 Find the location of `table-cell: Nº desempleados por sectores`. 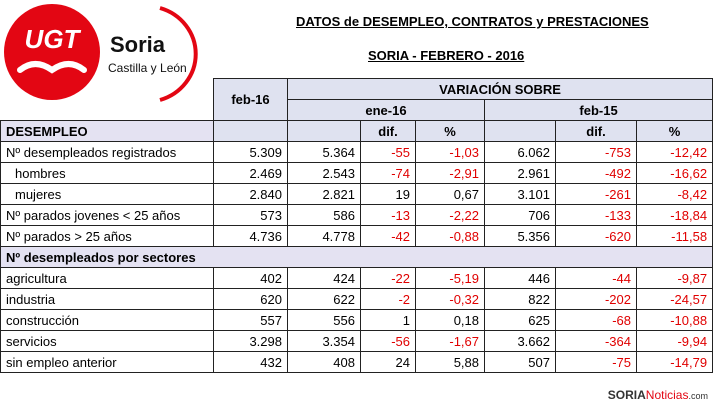

table-cell: Nº desempleados por sectores is located at coordinates (357, 257).